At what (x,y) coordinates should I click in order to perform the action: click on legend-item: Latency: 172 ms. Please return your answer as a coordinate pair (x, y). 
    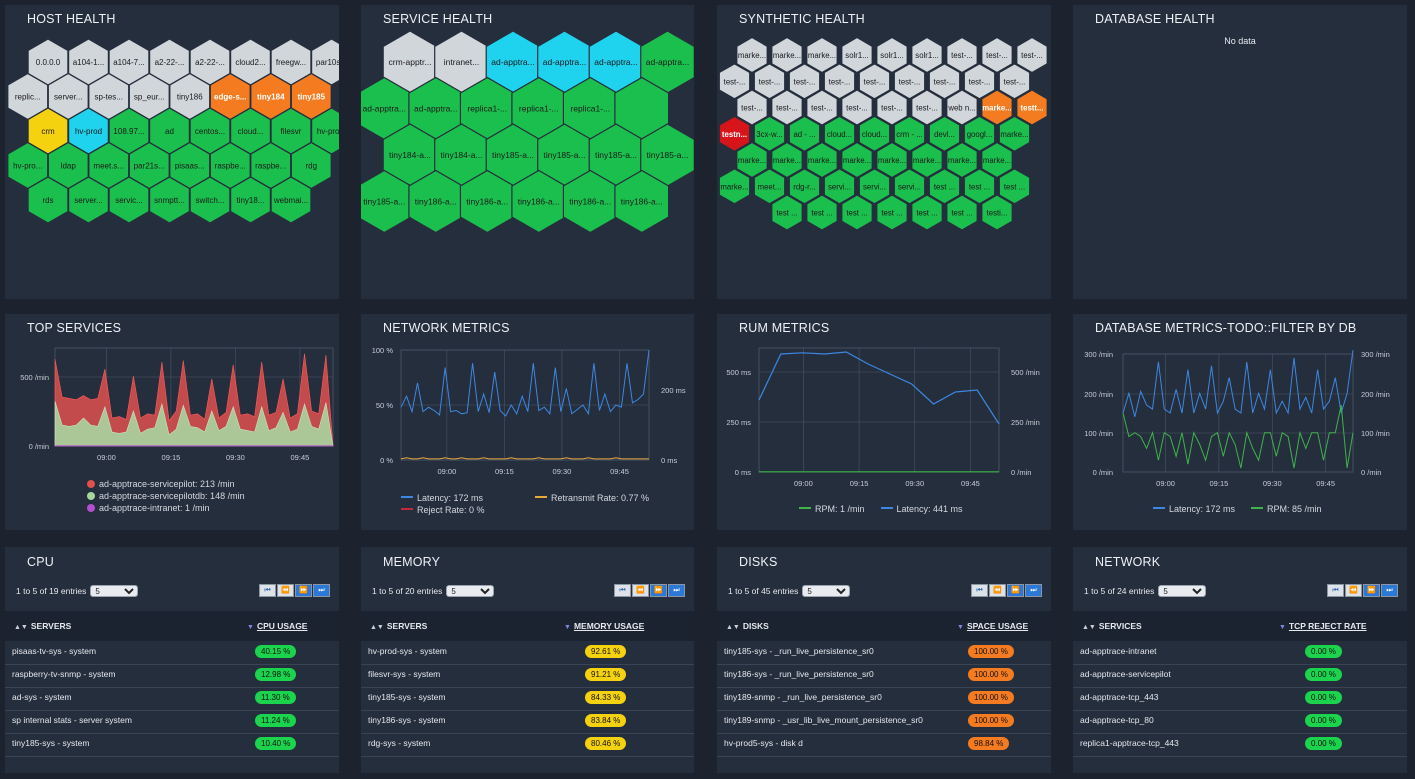
    Looking at the image, I should click on (468, 498).